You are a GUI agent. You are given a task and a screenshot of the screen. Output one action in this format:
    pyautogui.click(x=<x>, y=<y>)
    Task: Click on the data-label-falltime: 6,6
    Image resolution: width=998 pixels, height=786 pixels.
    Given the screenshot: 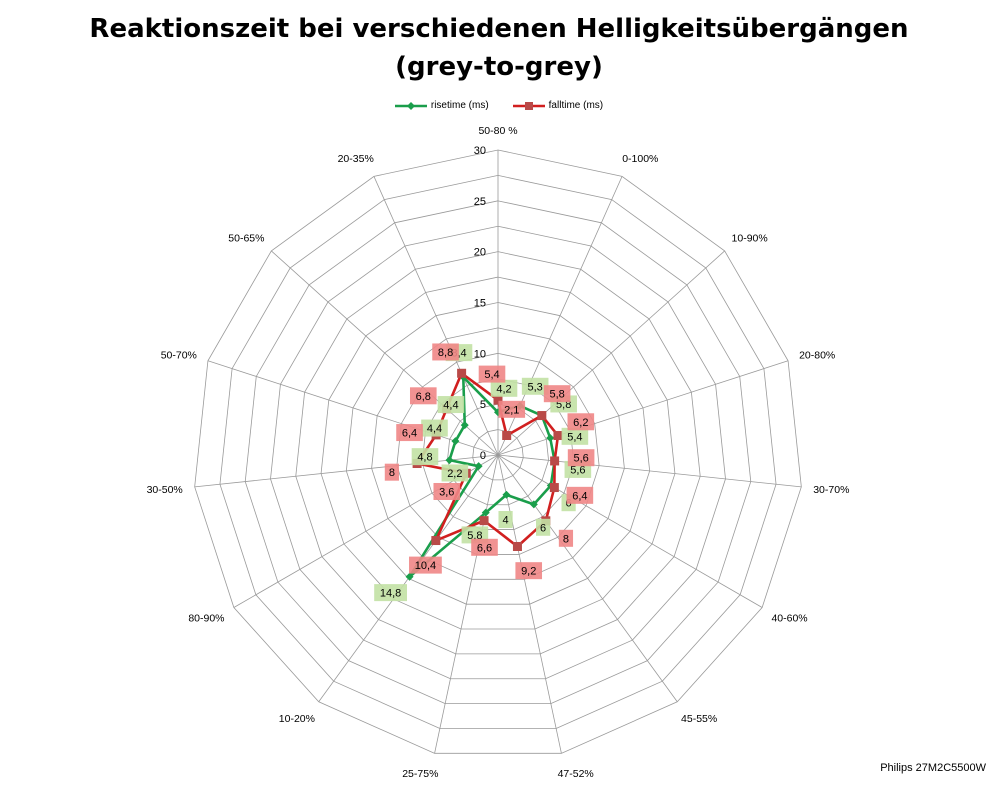 What is the action you would take?
    pyautogui.click(x=484, y=548)
    